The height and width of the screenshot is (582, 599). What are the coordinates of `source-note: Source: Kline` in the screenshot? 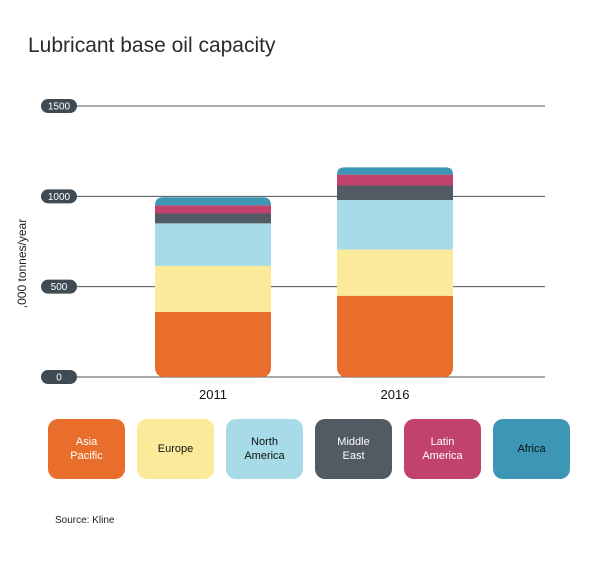 It's located at (85, 520).